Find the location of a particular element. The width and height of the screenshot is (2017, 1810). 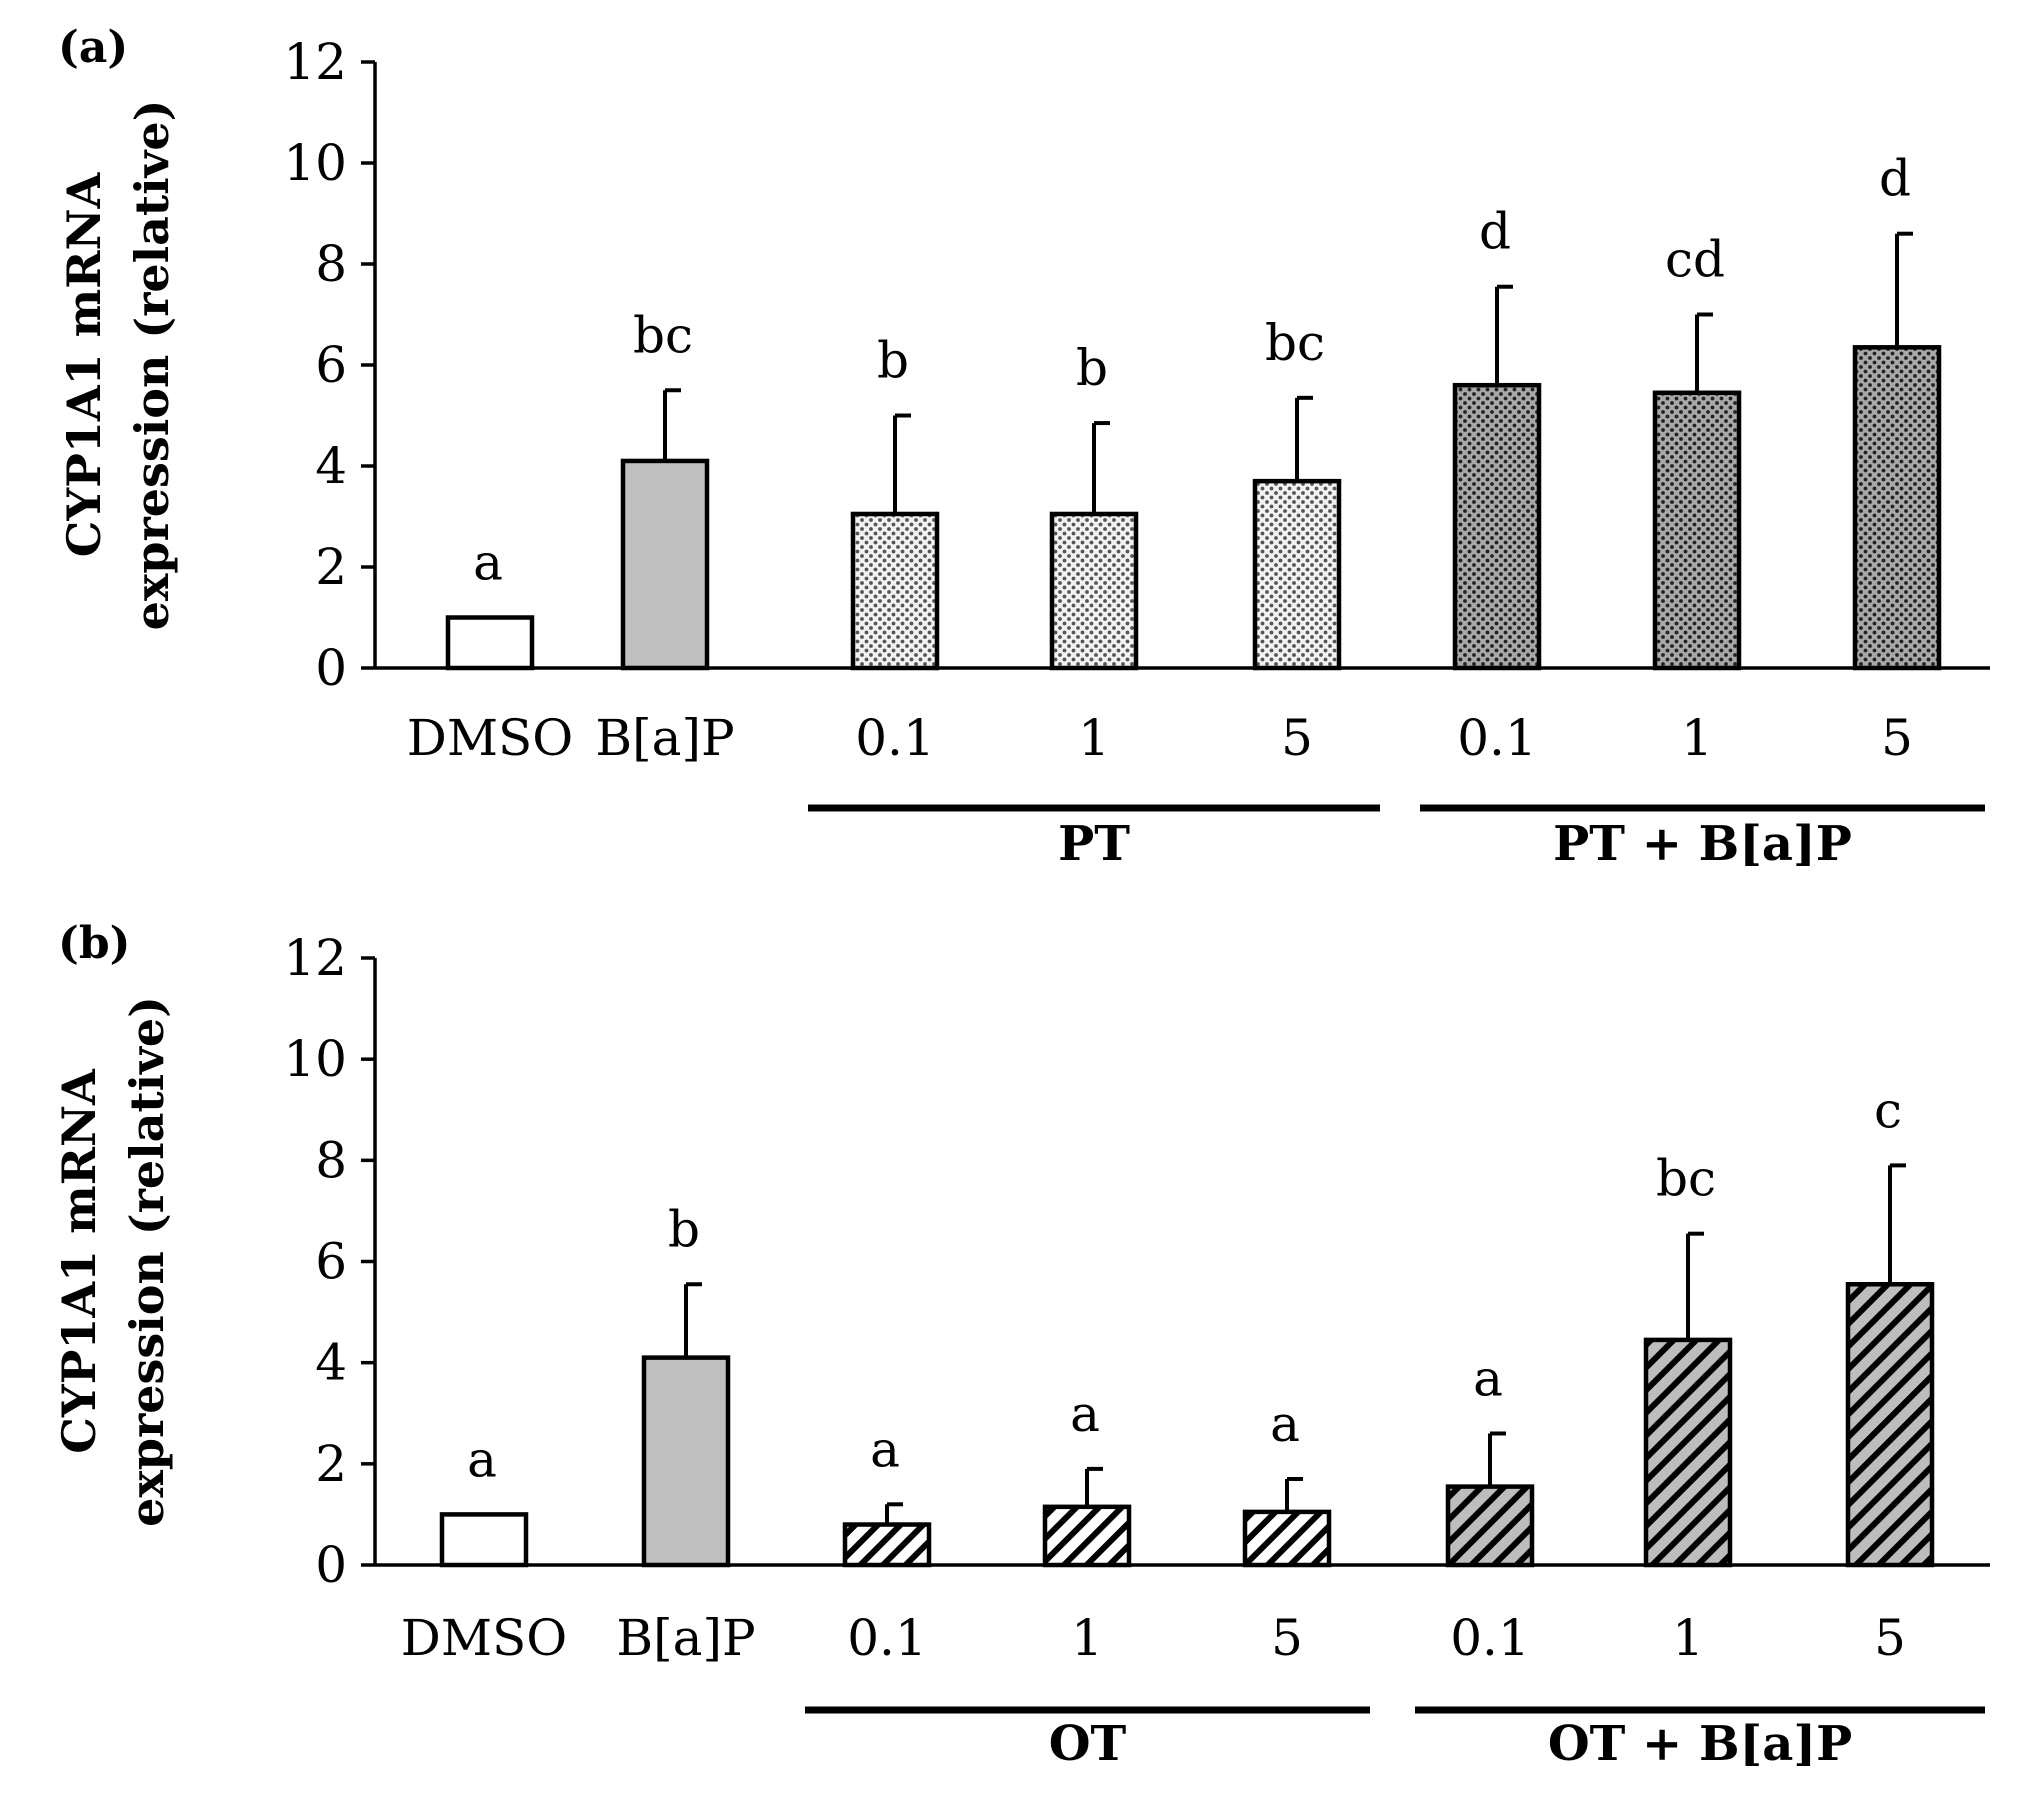

group-label: OT + B[a]P is located at coordinates (1700, 1744).